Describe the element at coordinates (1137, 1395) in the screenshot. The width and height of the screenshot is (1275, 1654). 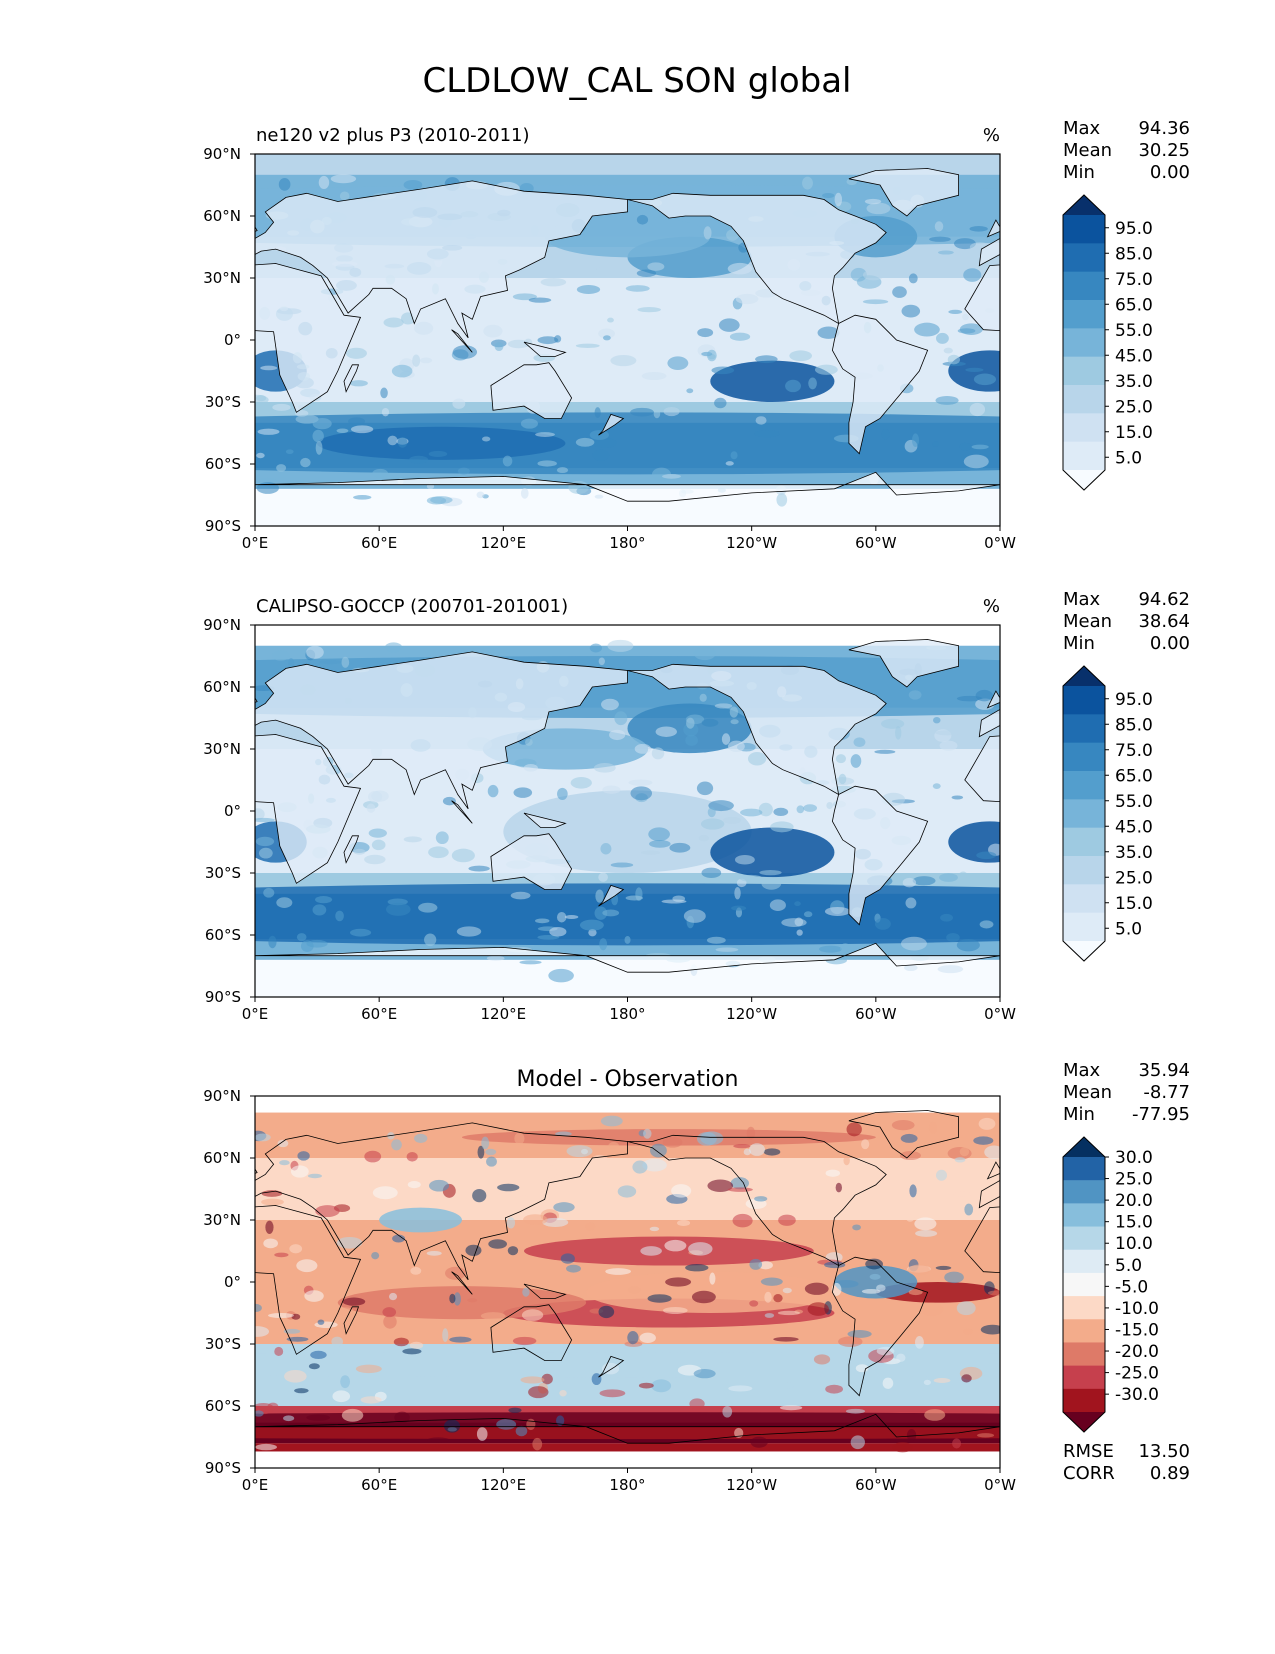
I see `colorbar-label: -30.0` at that location.